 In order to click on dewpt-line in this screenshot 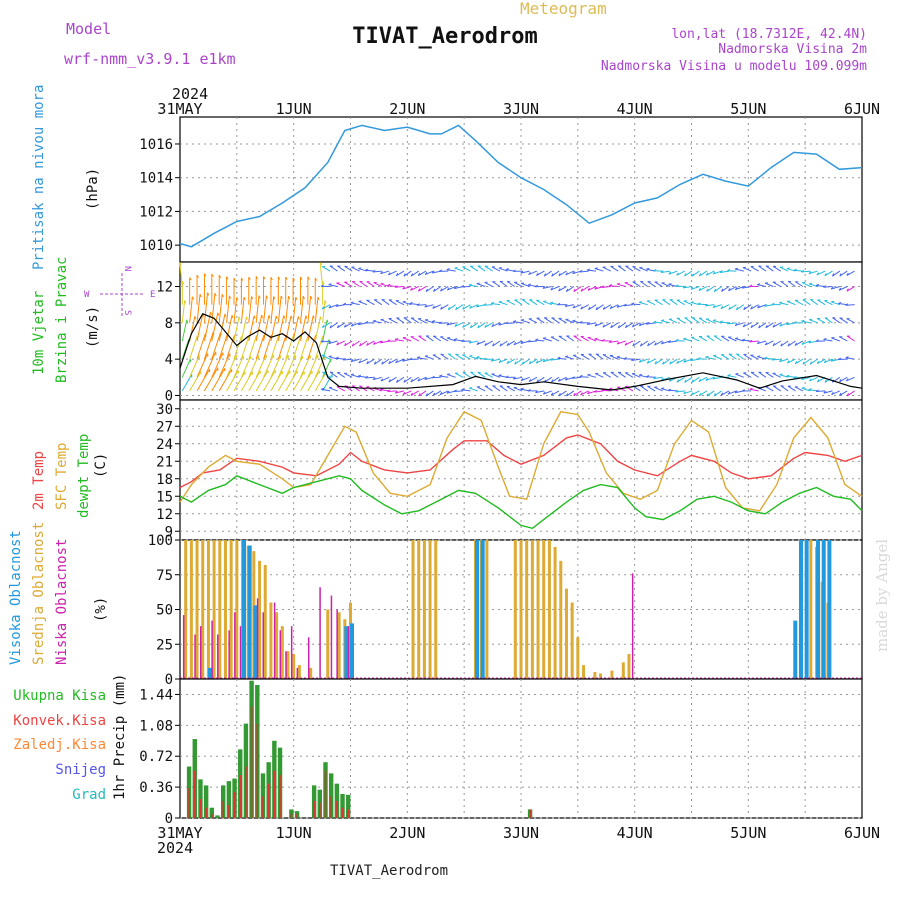, I will do `click(521, 502)`.